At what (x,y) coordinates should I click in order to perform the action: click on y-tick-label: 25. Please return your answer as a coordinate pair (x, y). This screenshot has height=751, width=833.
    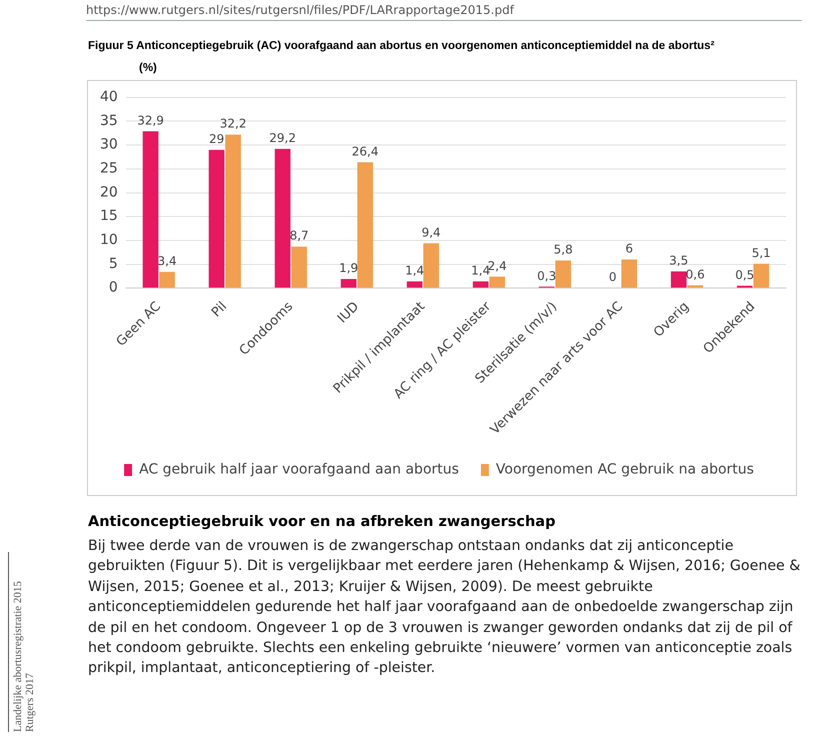
    Looking at the image, I should click on (109, 168).